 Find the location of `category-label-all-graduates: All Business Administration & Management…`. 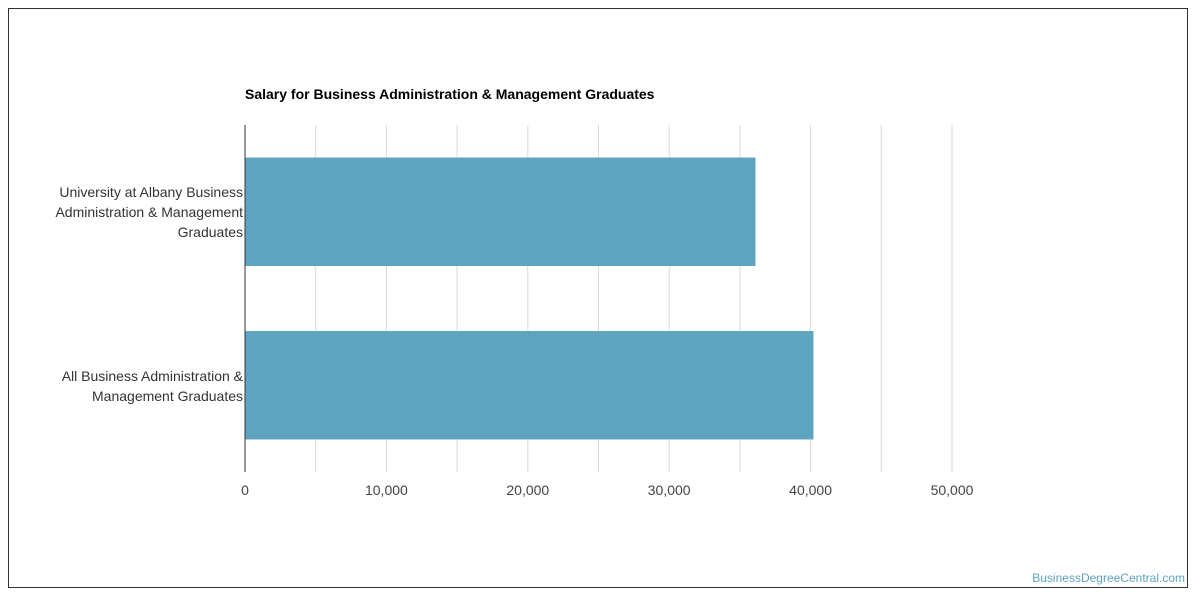

category-label-all-graduates: All Business Administration & Management… is located at coordinates (128, 386).